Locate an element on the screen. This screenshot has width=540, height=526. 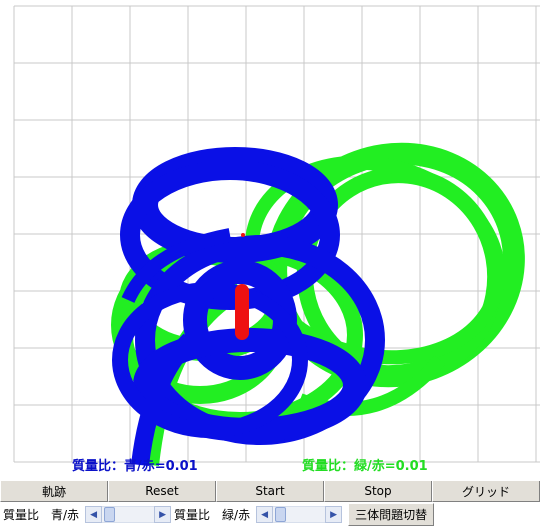
green-ratio-increase-icon: ▶ is located at coordinates (334, 514).